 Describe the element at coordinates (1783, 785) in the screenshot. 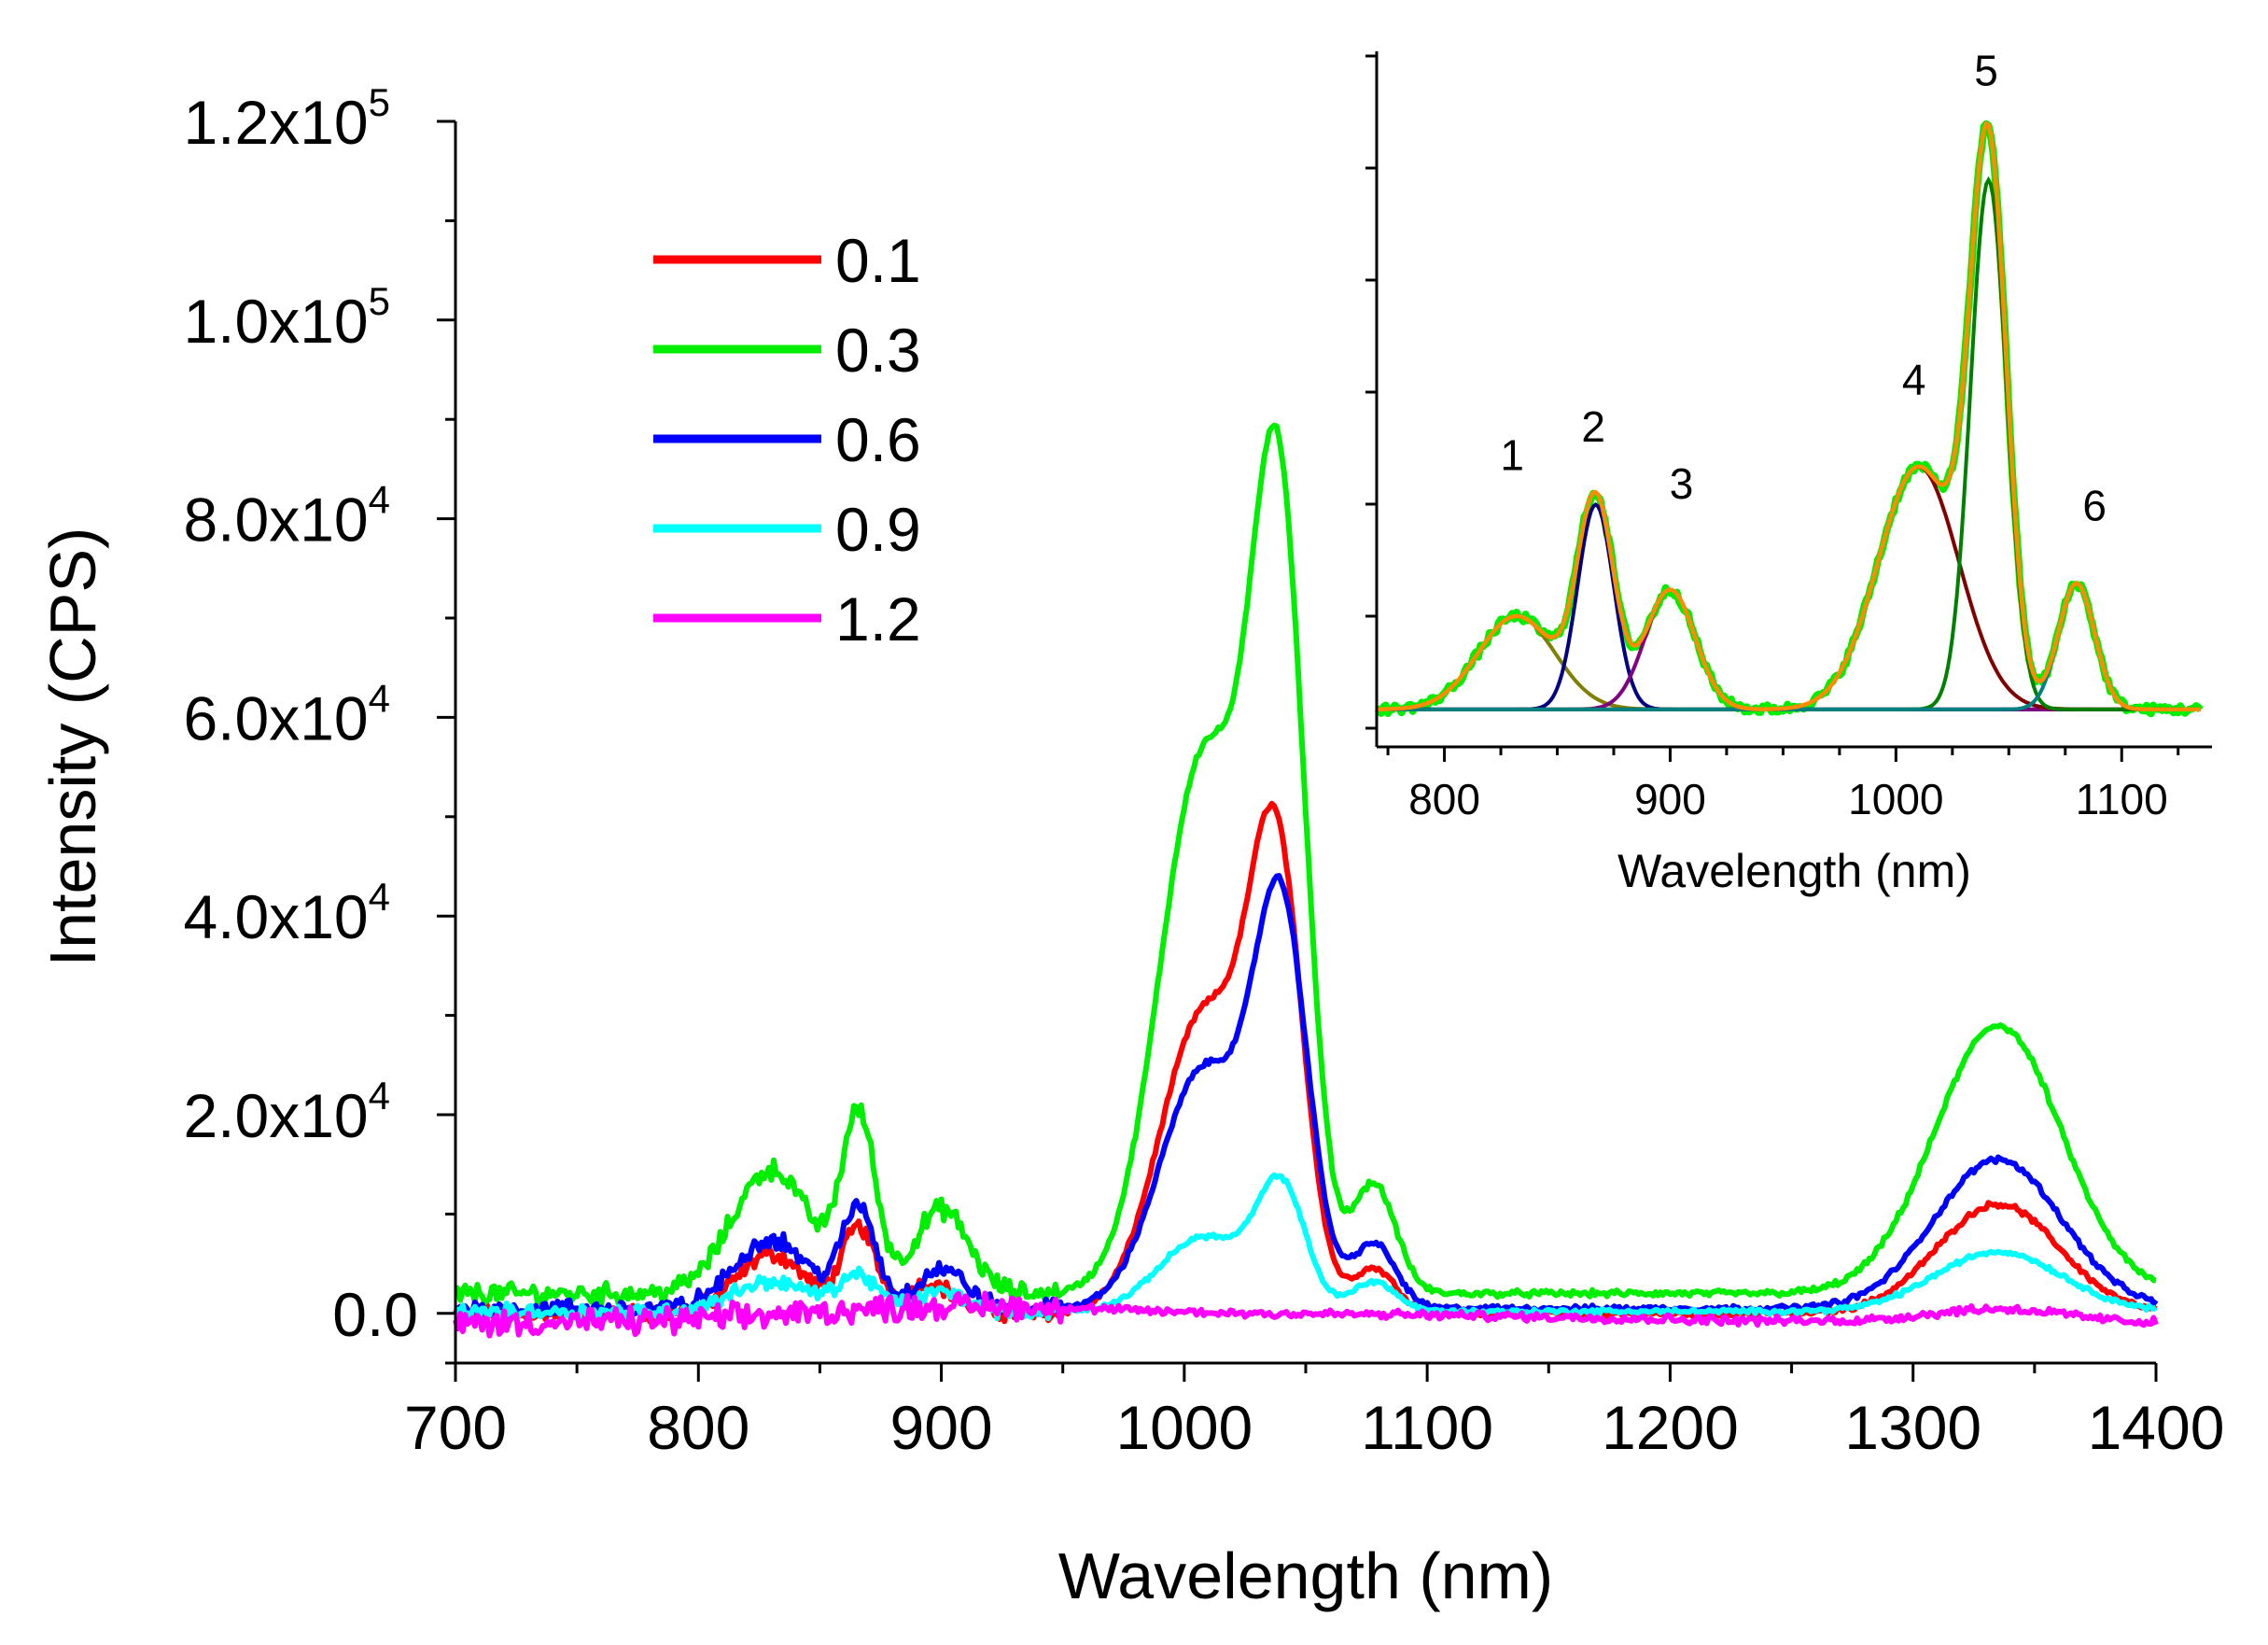

I see `inset-x-axis: 800 900 1000 1100` at that location.